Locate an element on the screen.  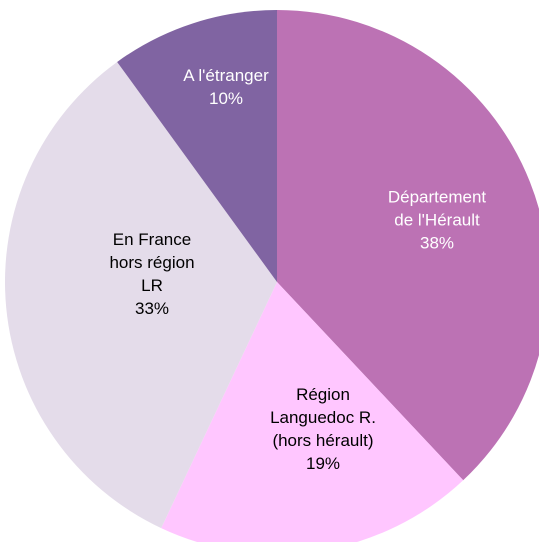
slice-label: En France is located at coordinates (152, 239).